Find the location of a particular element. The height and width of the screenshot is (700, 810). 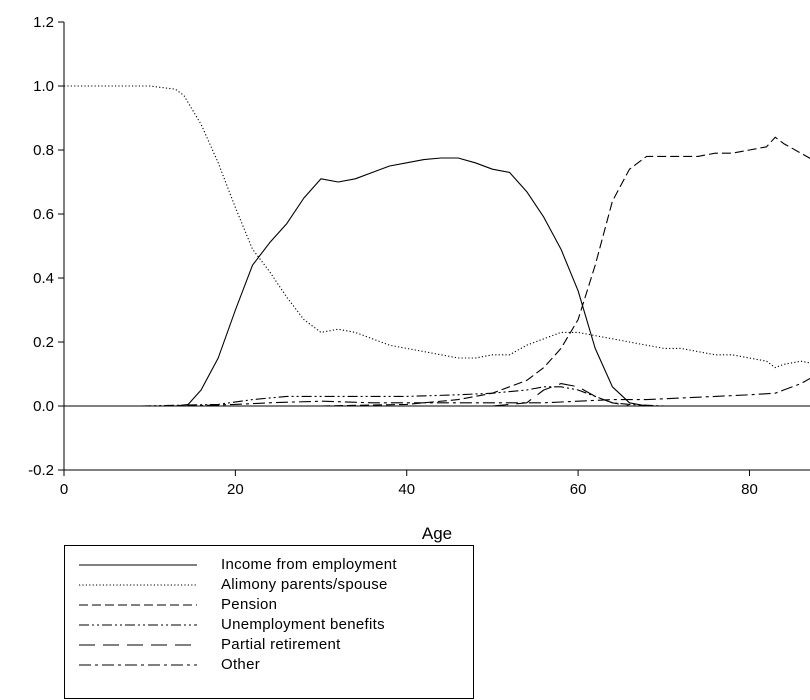

legend-label: Unemployment benefits is located at coordinates (303, 624).